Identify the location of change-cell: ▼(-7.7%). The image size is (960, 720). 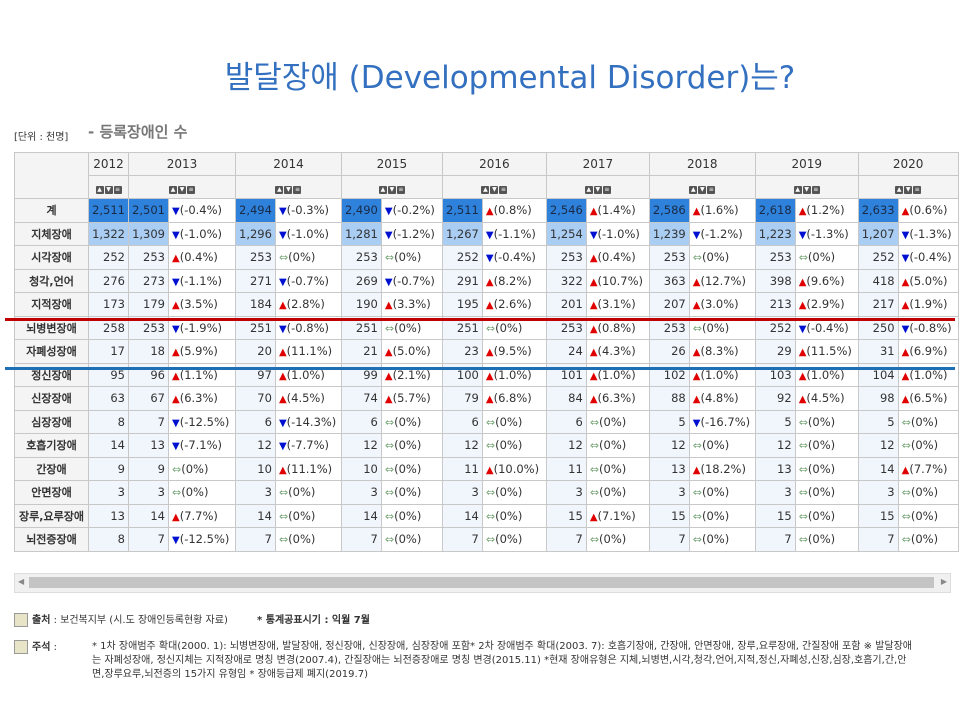
(308, 445).